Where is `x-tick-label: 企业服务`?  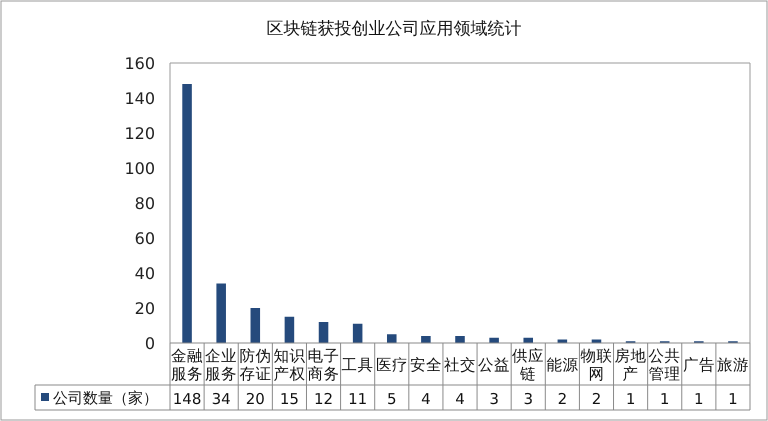 x-tick-label: 企业服务 is located at coordinates (221, 365).